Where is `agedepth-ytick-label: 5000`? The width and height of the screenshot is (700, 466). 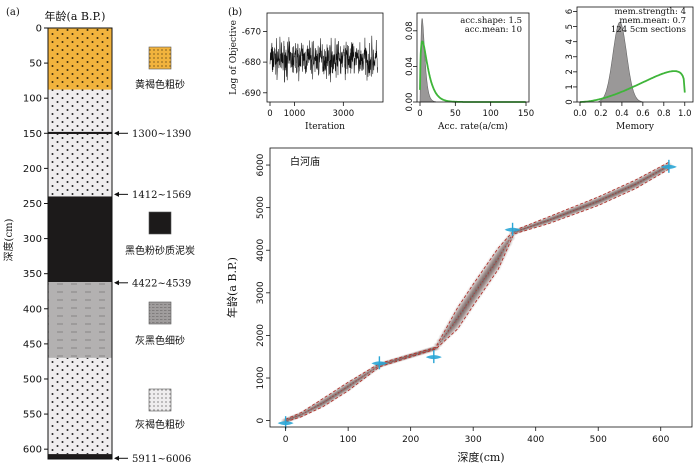
agedepth-ytick-label: 5000 is located at coordinates (261, 207).